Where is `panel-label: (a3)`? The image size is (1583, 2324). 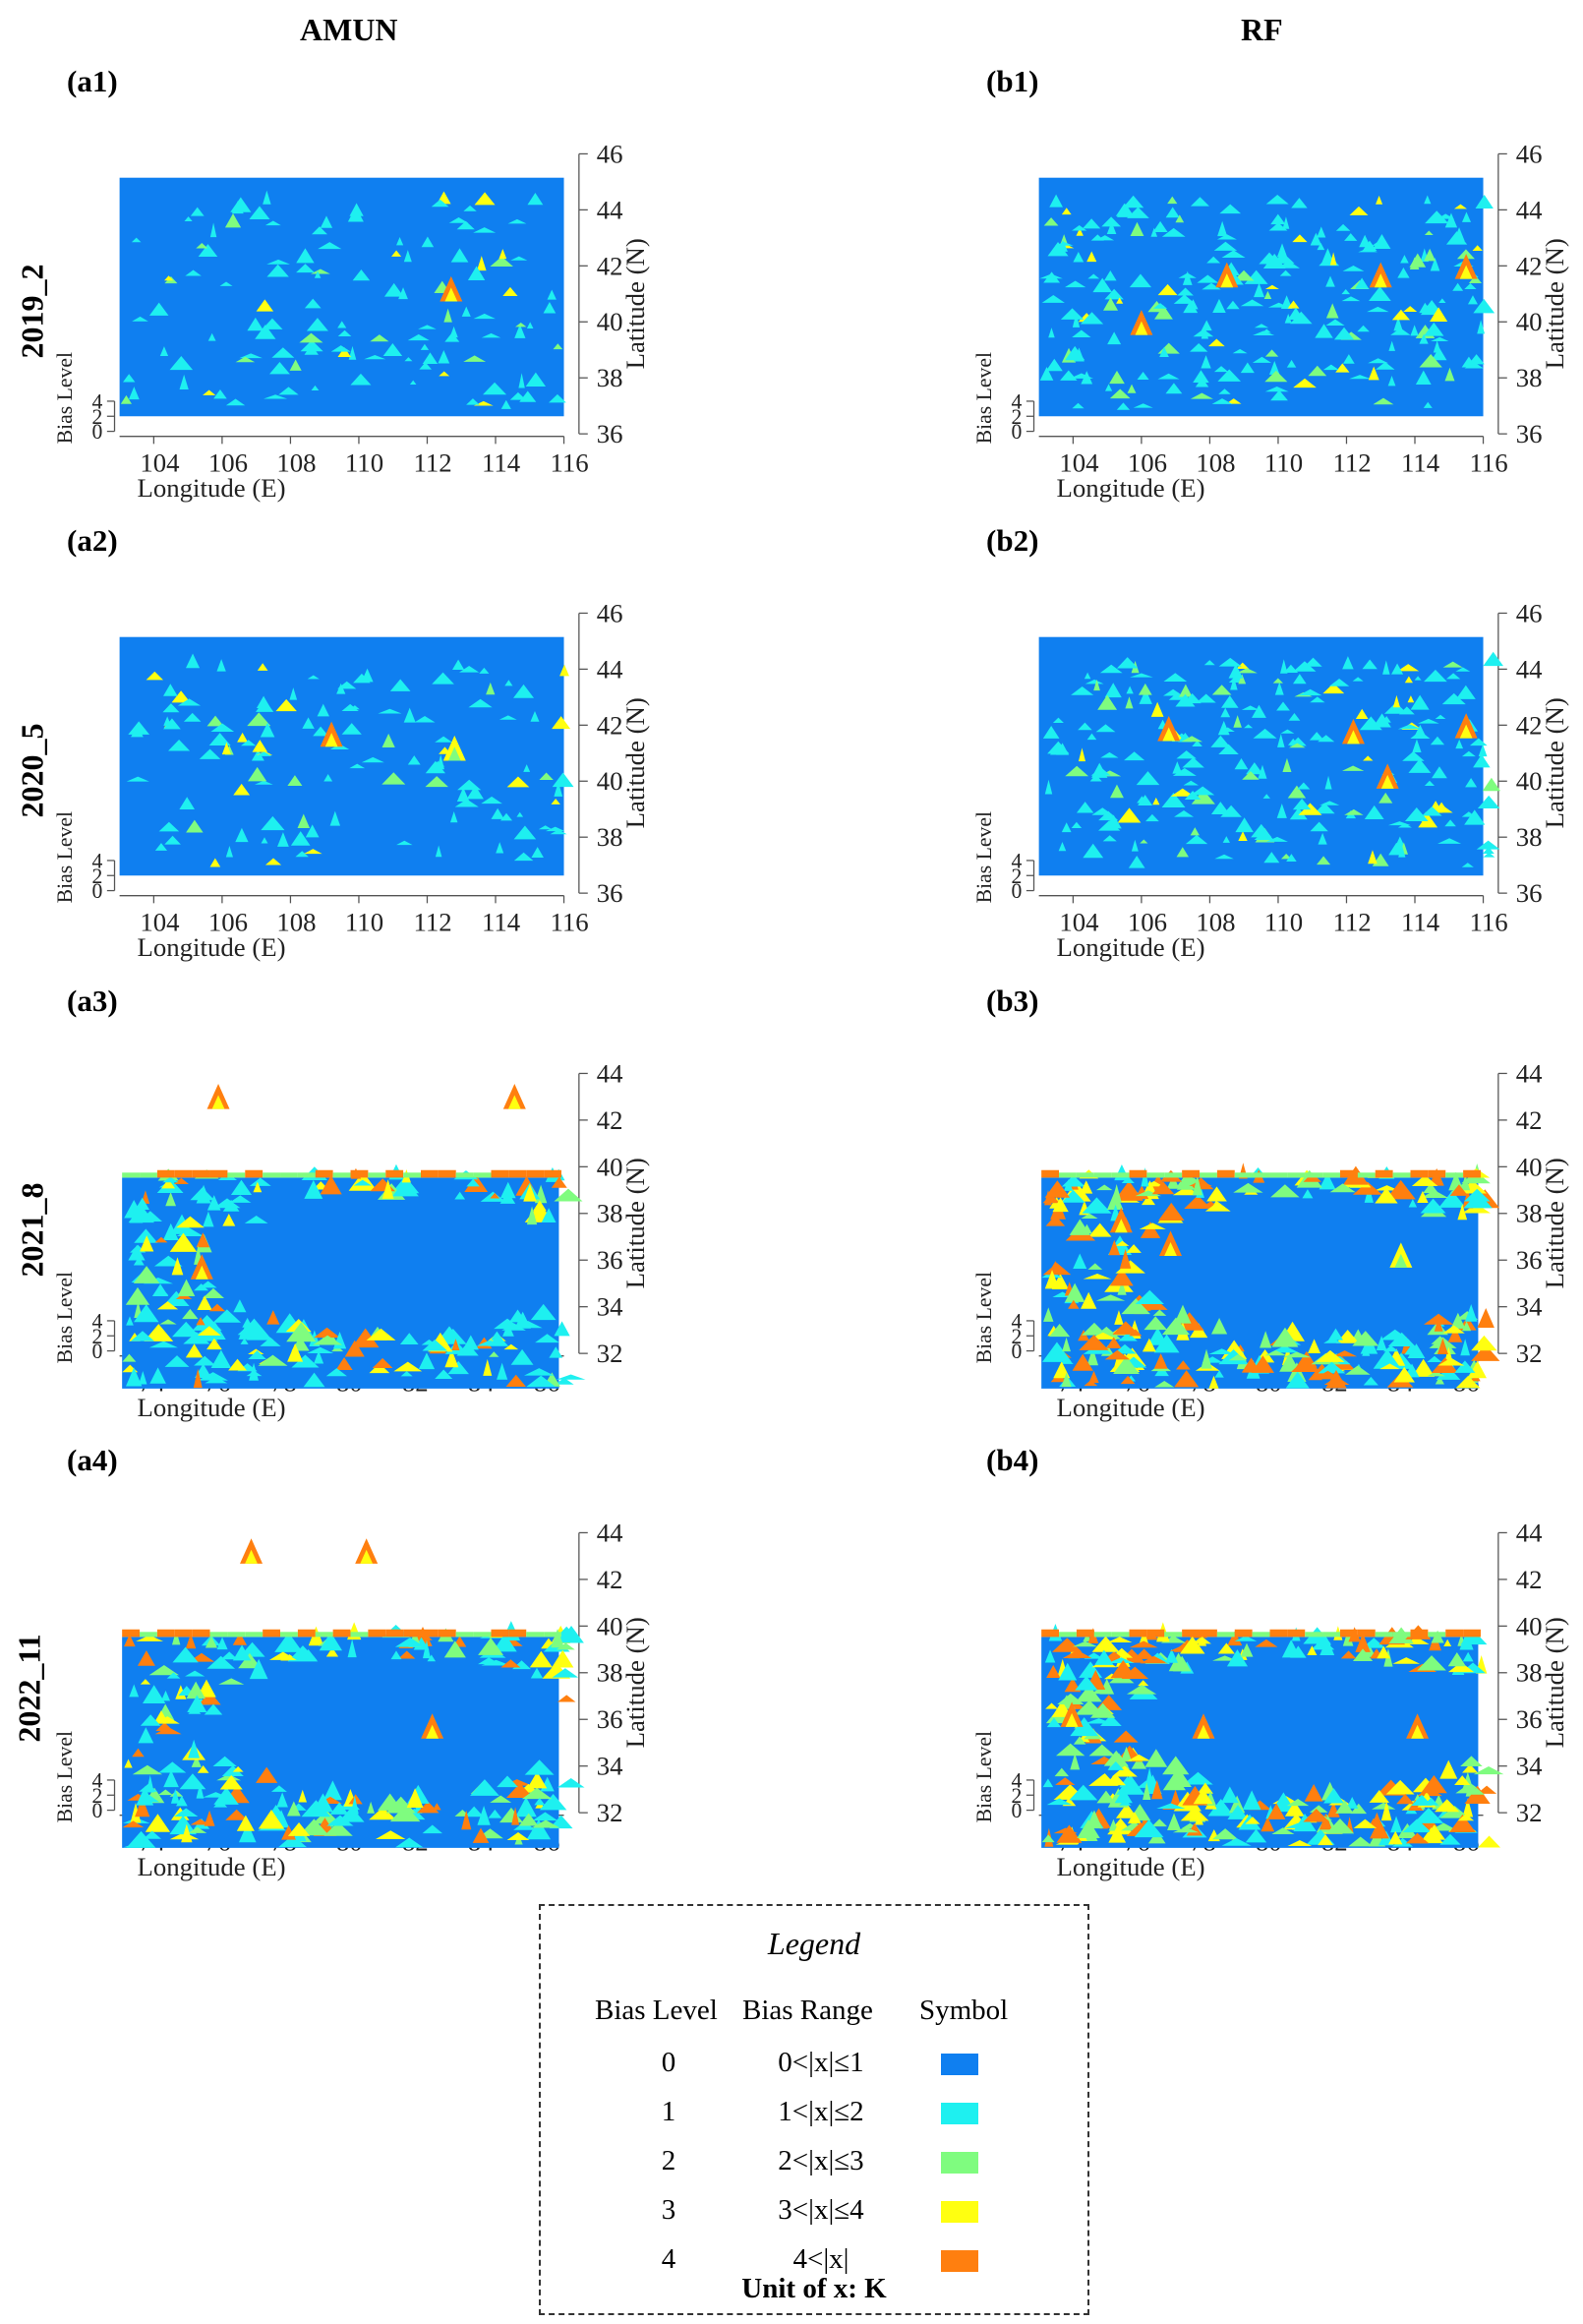 panel-label: (a3) is located at coordinates (92, 1000).